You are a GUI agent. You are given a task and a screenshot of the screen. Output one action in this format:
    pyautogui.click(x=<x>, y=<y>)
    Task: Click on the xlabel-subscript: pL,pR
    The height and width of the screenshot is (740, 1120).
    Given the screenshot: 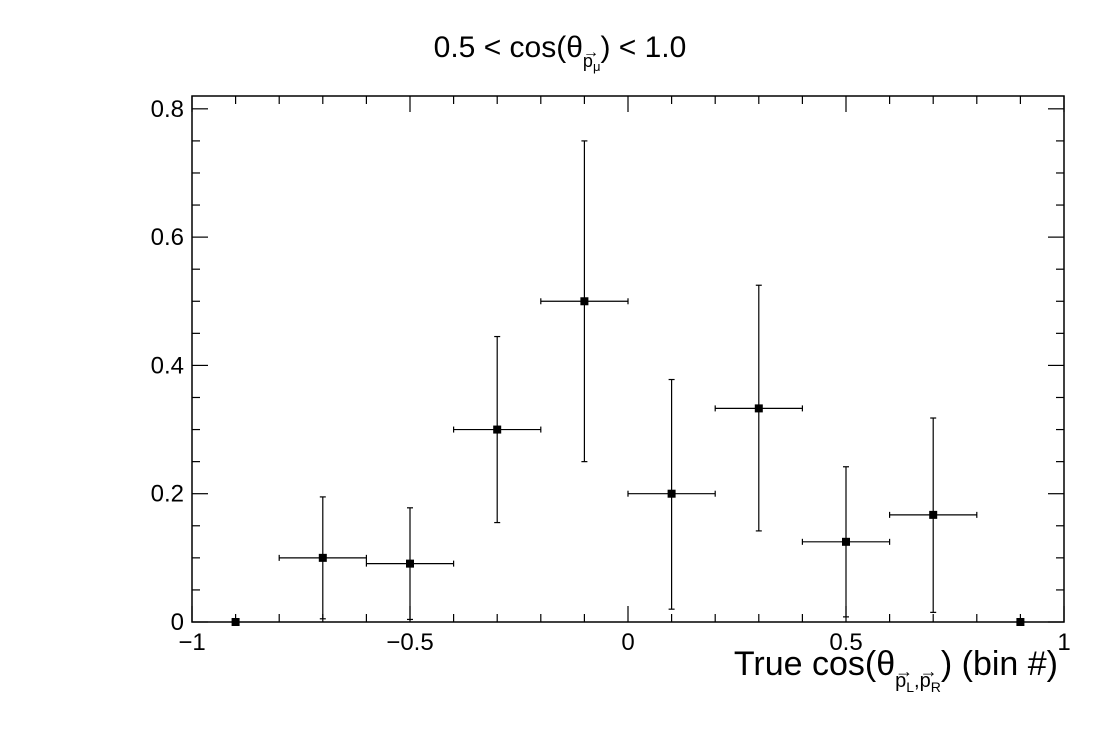 What is the action you would take?
    pyautogui.click(x=918, y=672)
    